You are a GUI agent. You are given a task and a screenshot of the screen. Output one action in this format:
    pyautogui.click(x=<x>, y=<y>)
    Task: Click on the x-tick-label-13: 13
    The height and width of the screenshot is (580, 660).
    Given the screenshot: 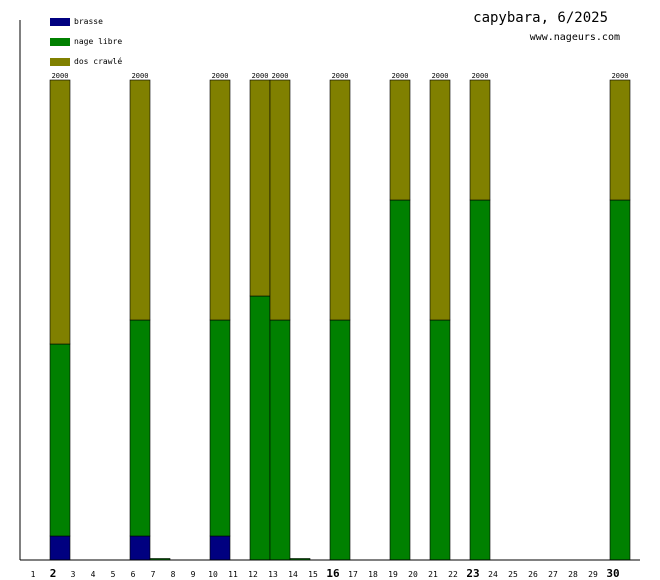 What is the action you would take?
    pyautogui.click(x=273, y=574)
    